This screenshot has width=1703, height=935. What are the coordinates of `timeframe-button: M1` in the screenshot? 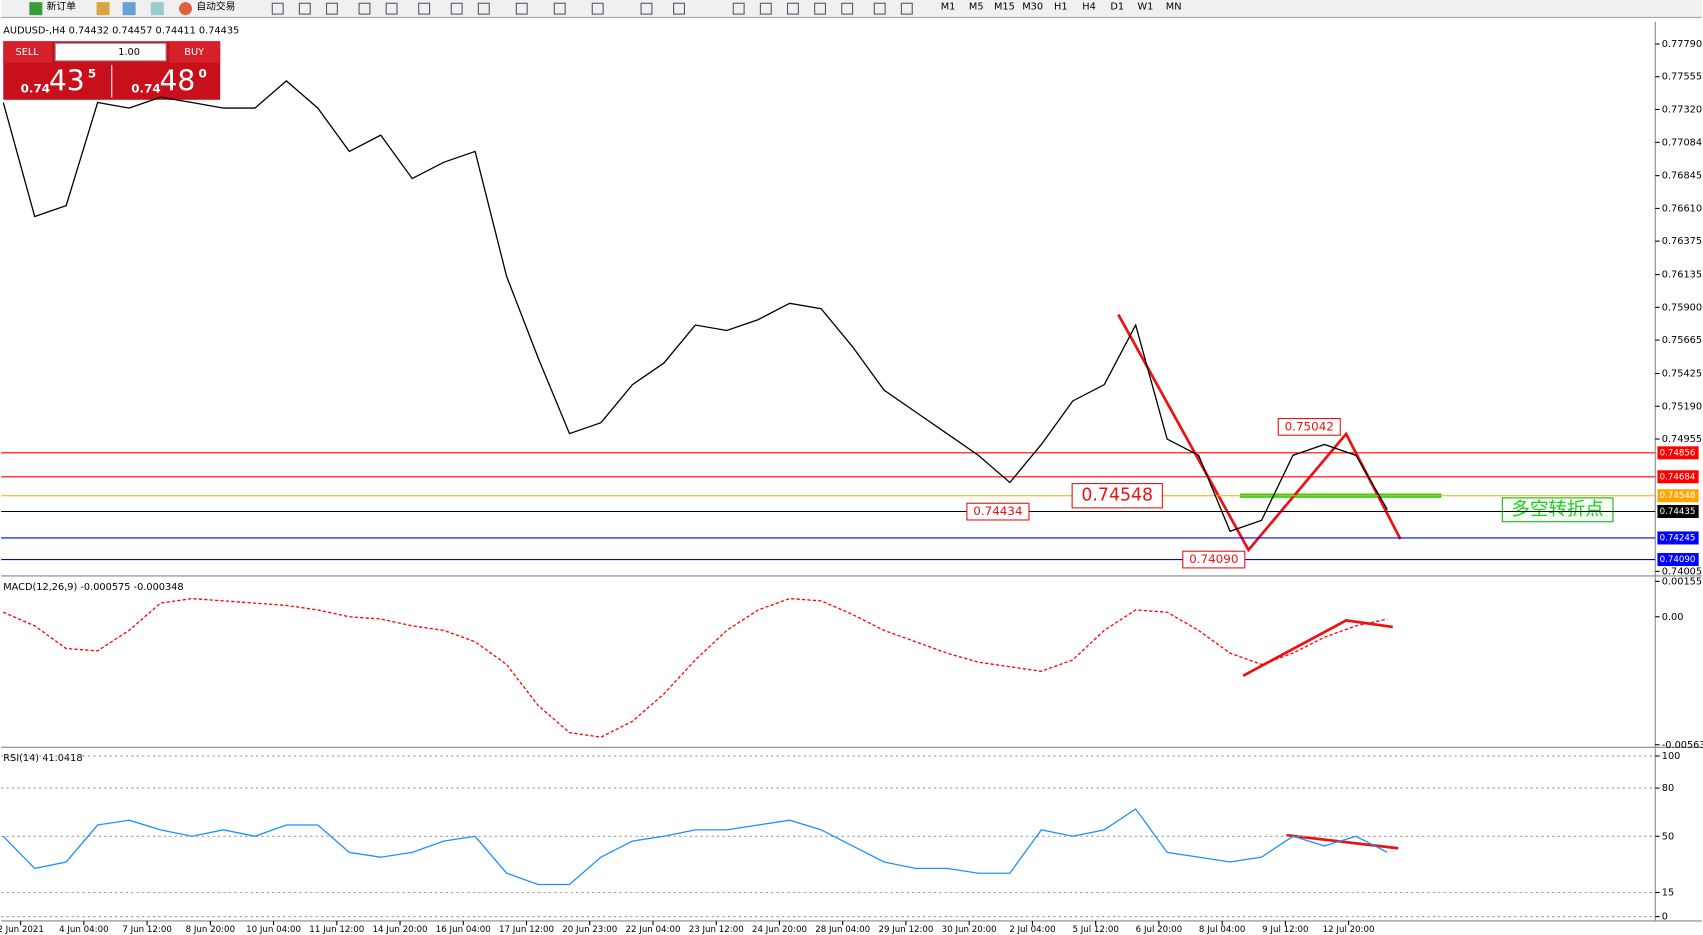 It's located at (948, 7).